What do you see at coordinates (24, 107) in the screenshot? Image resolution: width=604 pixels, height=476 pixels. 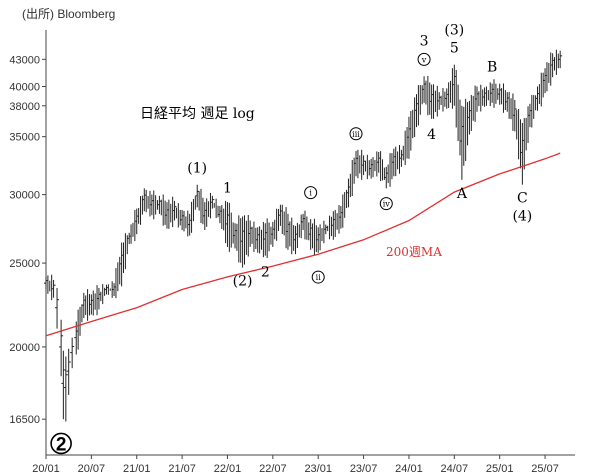 I see `y-tick-label: 38000` at bounding box center [24, 107].